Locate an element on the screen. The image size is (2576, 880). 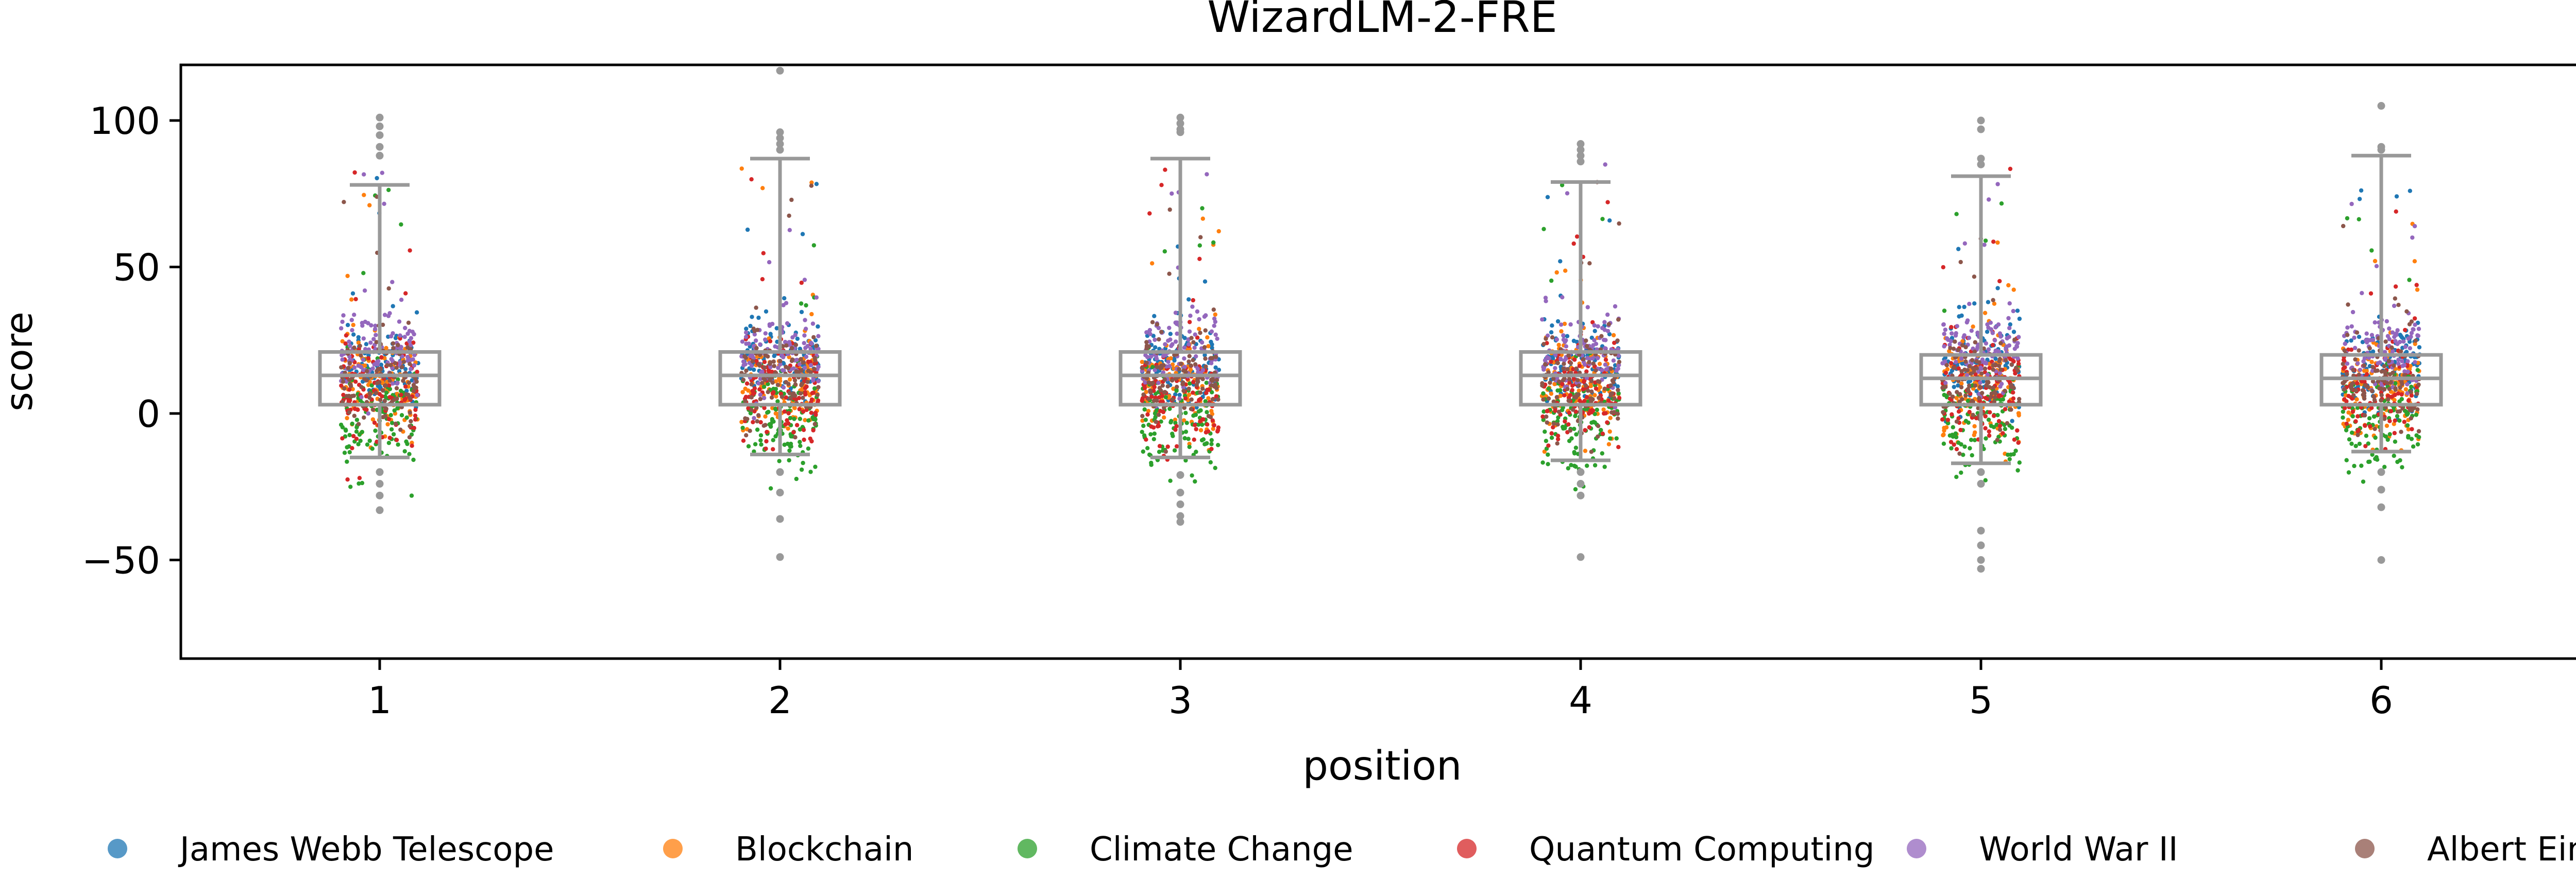
legend-marker is located at coordinates (1467, 849).